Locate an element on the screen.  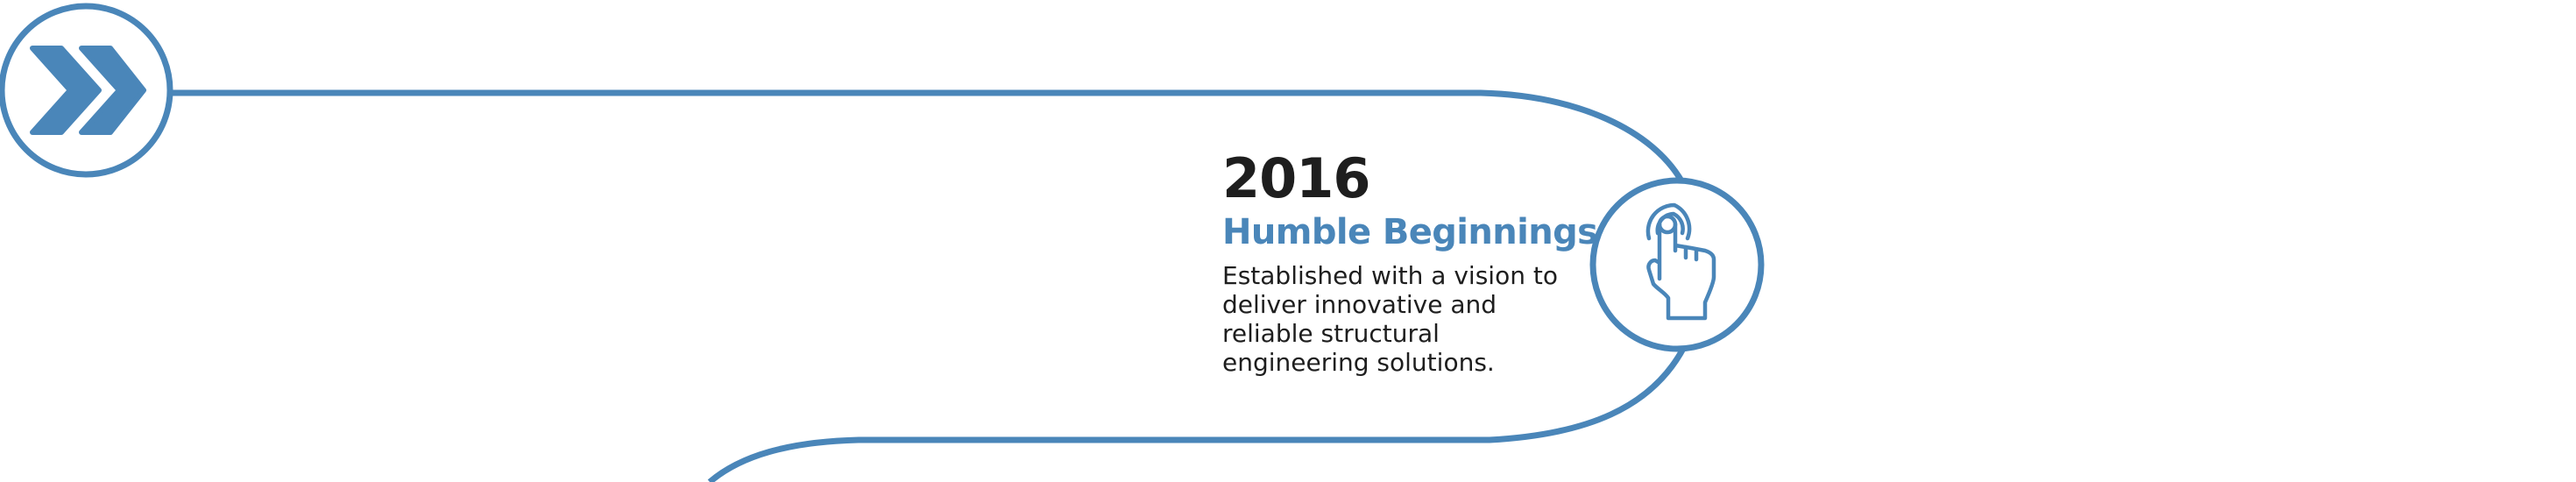
milestone-title: Humble Beginnings is located at coordinates (1410, 232).